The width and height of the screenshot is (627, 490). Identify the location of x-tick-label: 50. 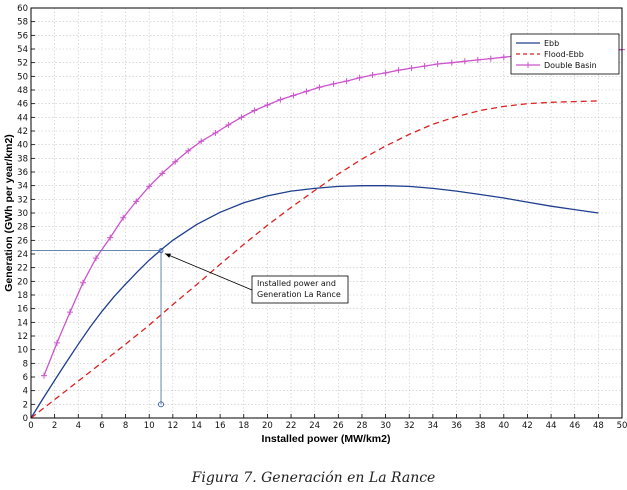
(622, 426).